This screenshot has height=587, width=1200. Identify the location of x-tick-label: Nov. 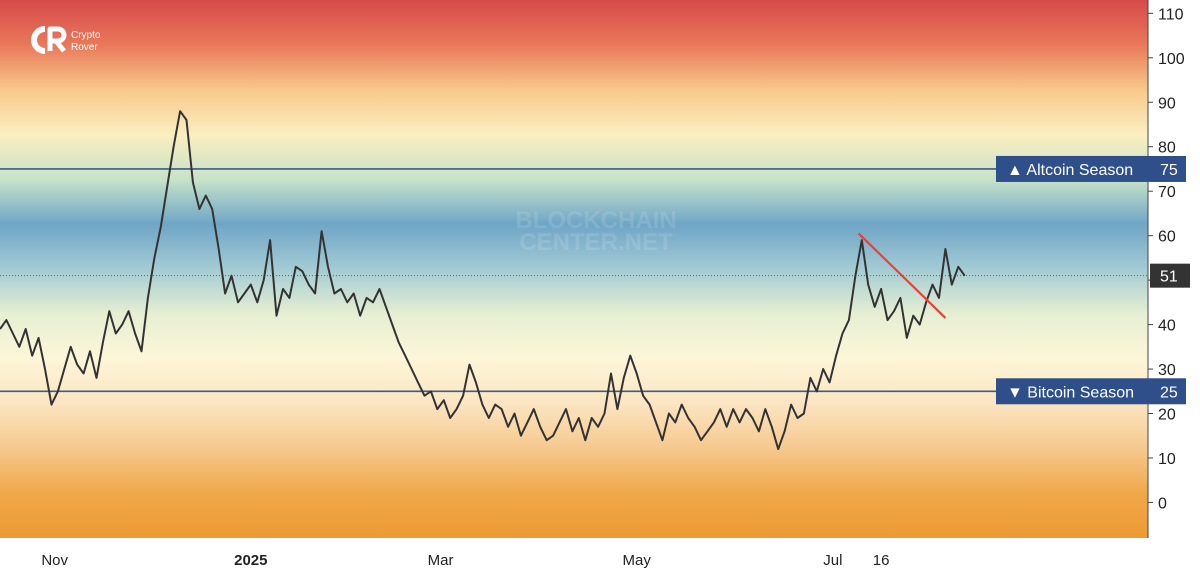
(54, 560).